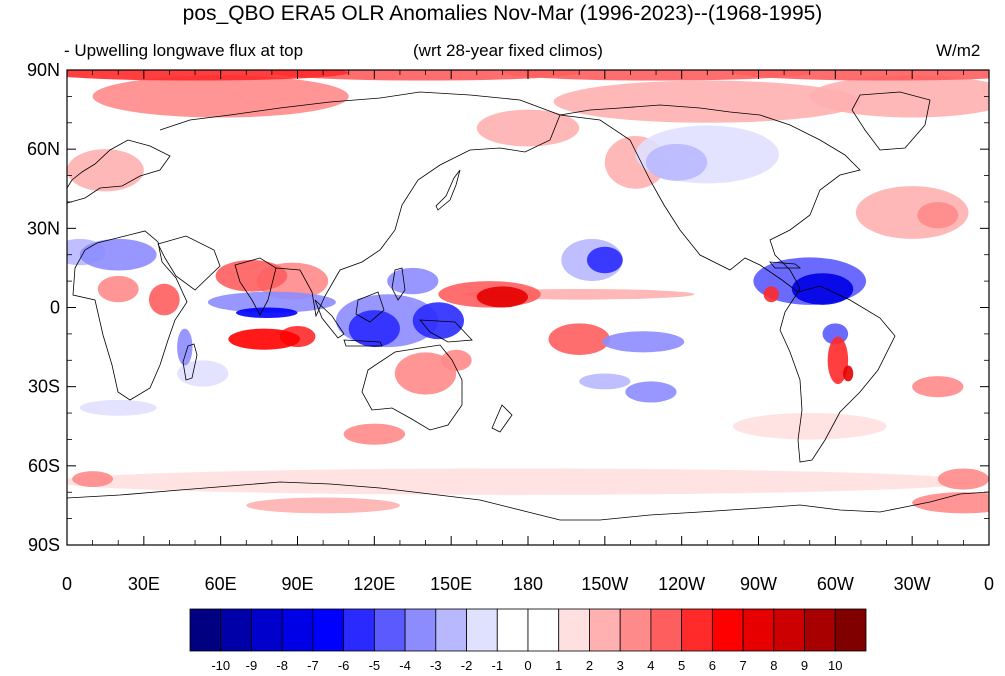  Describe the element at coordinates (44, 387) in the screenshot. I see `y-tick-label: 30S` at that location.